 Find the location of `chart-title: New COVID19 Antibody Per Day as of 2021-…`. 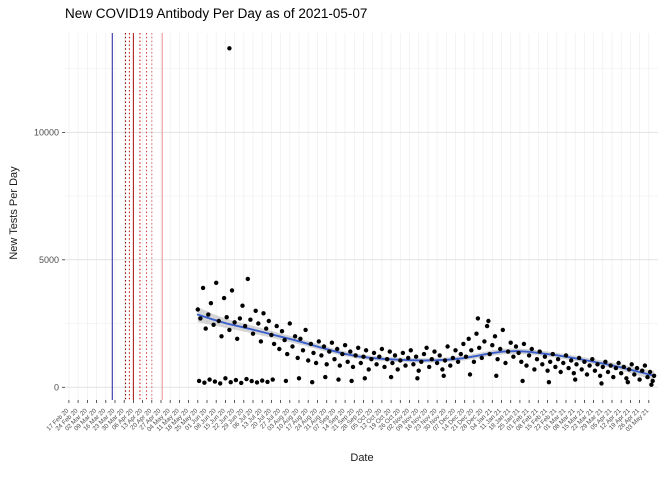

chart-title: New COVID19 Antibody Per Day as of 2021-… is located at coordinates (216, 13).